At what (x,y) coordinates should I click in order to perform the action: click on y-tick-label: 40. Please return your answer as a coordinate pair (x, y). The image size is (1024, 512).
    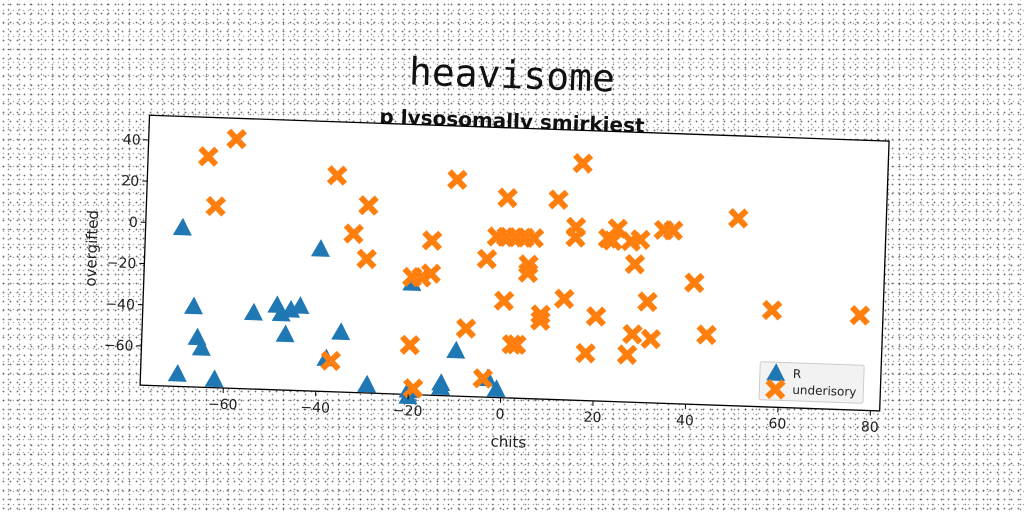
    Looking at the image, I should click on (132, 140).